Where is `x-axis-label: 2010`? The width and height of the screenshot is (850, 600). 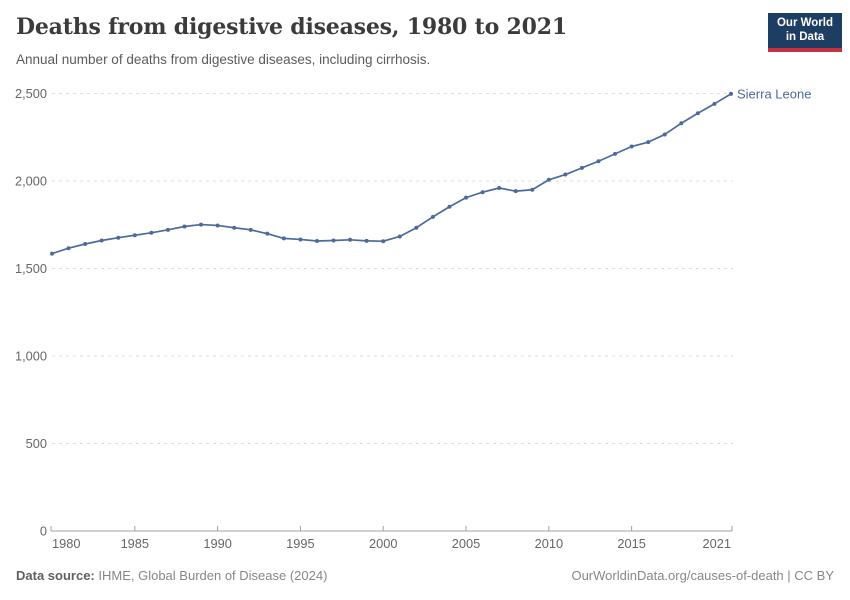
x-axis-label: 2010 is located at coordinates (549, 543).